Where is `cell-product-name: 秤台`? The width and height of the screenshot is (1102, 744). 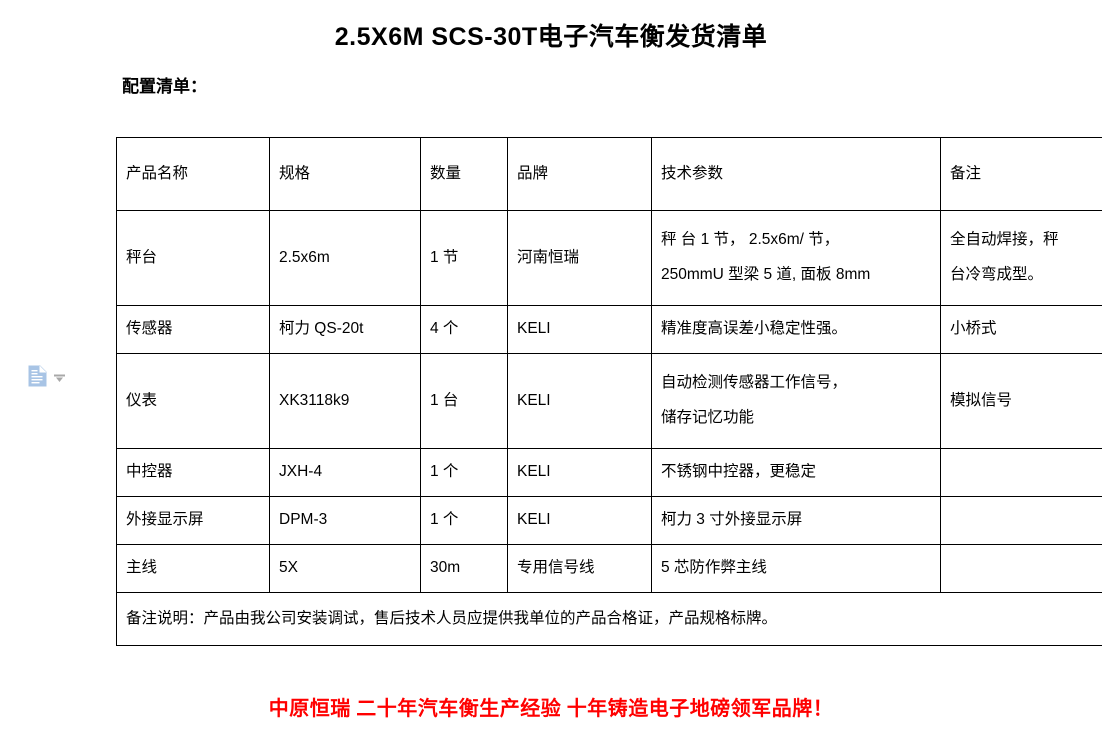 cell-product-name: 秤台 is located at coordinates (193, 258).